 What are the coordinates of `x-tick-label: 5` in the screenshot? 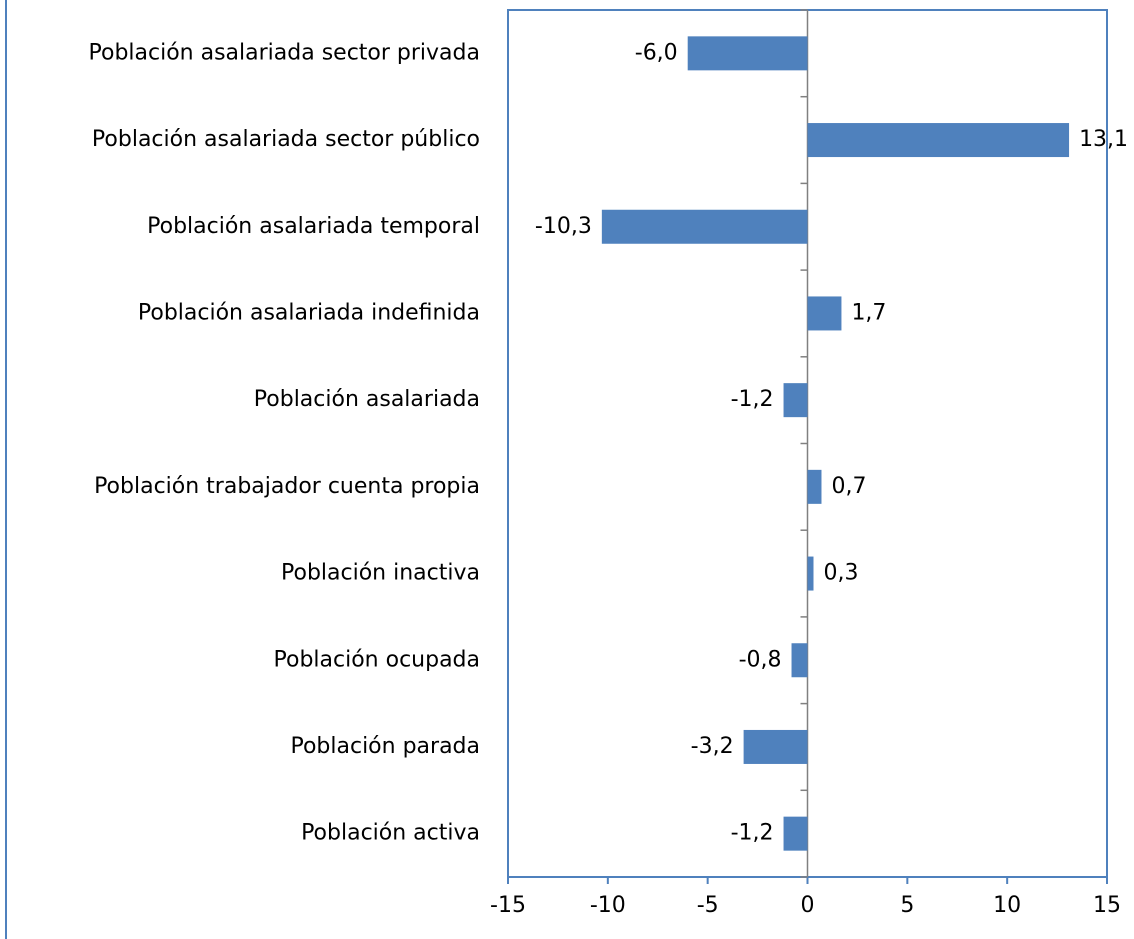 It's located at (907, 905).